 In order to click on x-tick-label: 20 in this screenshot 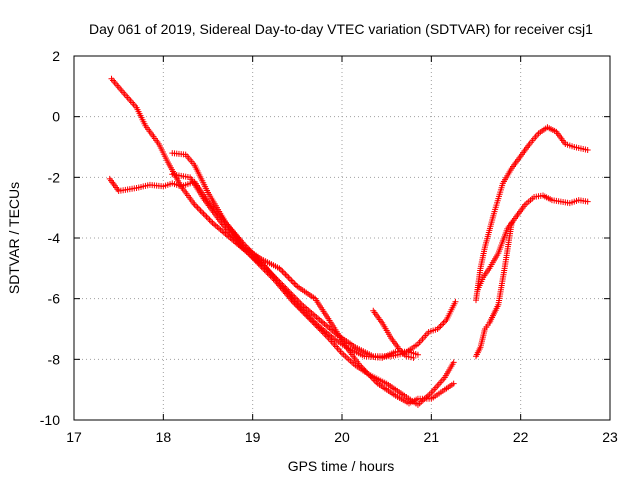, I will do `click(342, 437)`.